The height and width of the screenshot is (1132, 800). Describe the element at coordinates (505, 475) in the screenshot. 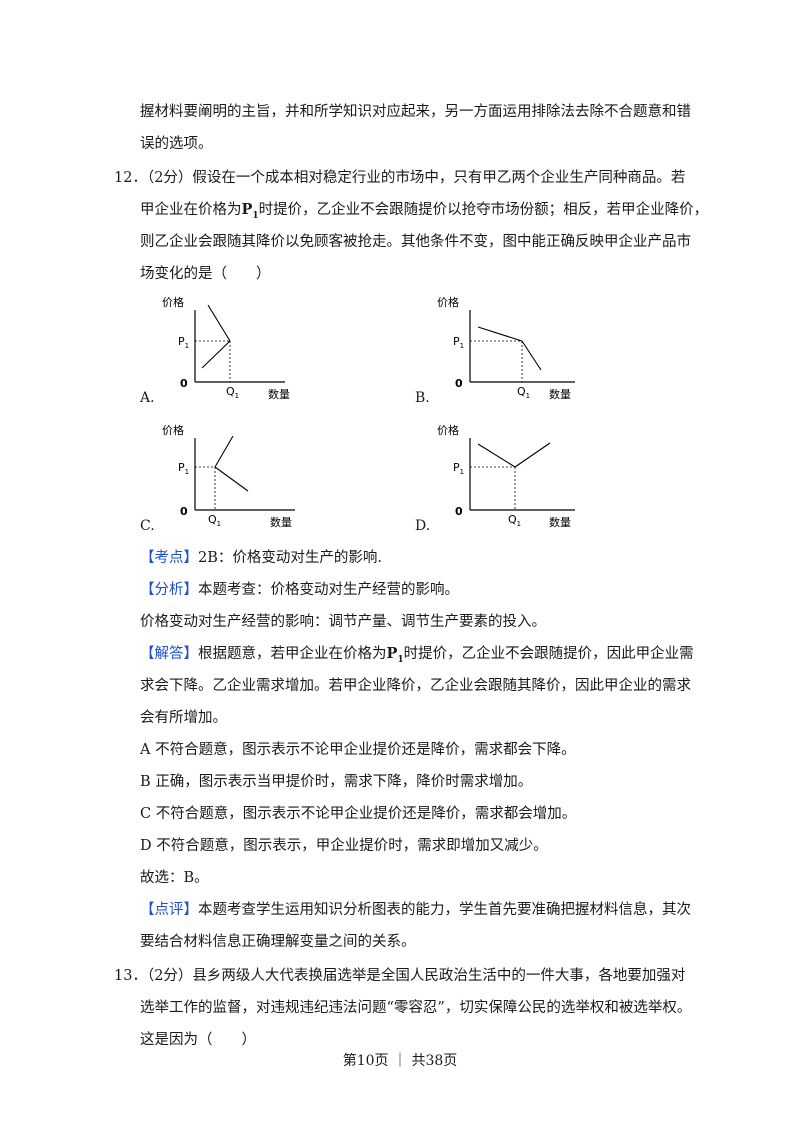

I see `graph-d: 价格 P1 0 Q1 数量` at that location.